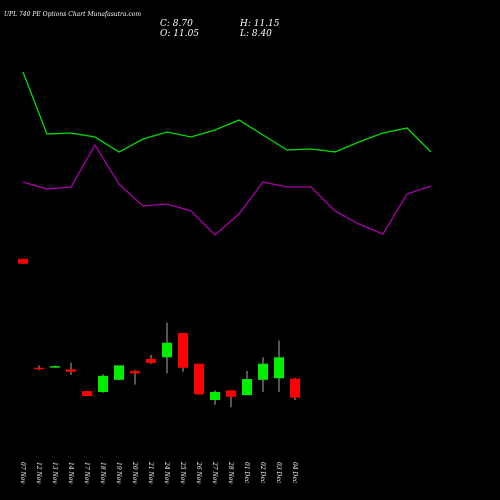  I want to click on ohlc-label: H: 11.15, so click(259, 24).